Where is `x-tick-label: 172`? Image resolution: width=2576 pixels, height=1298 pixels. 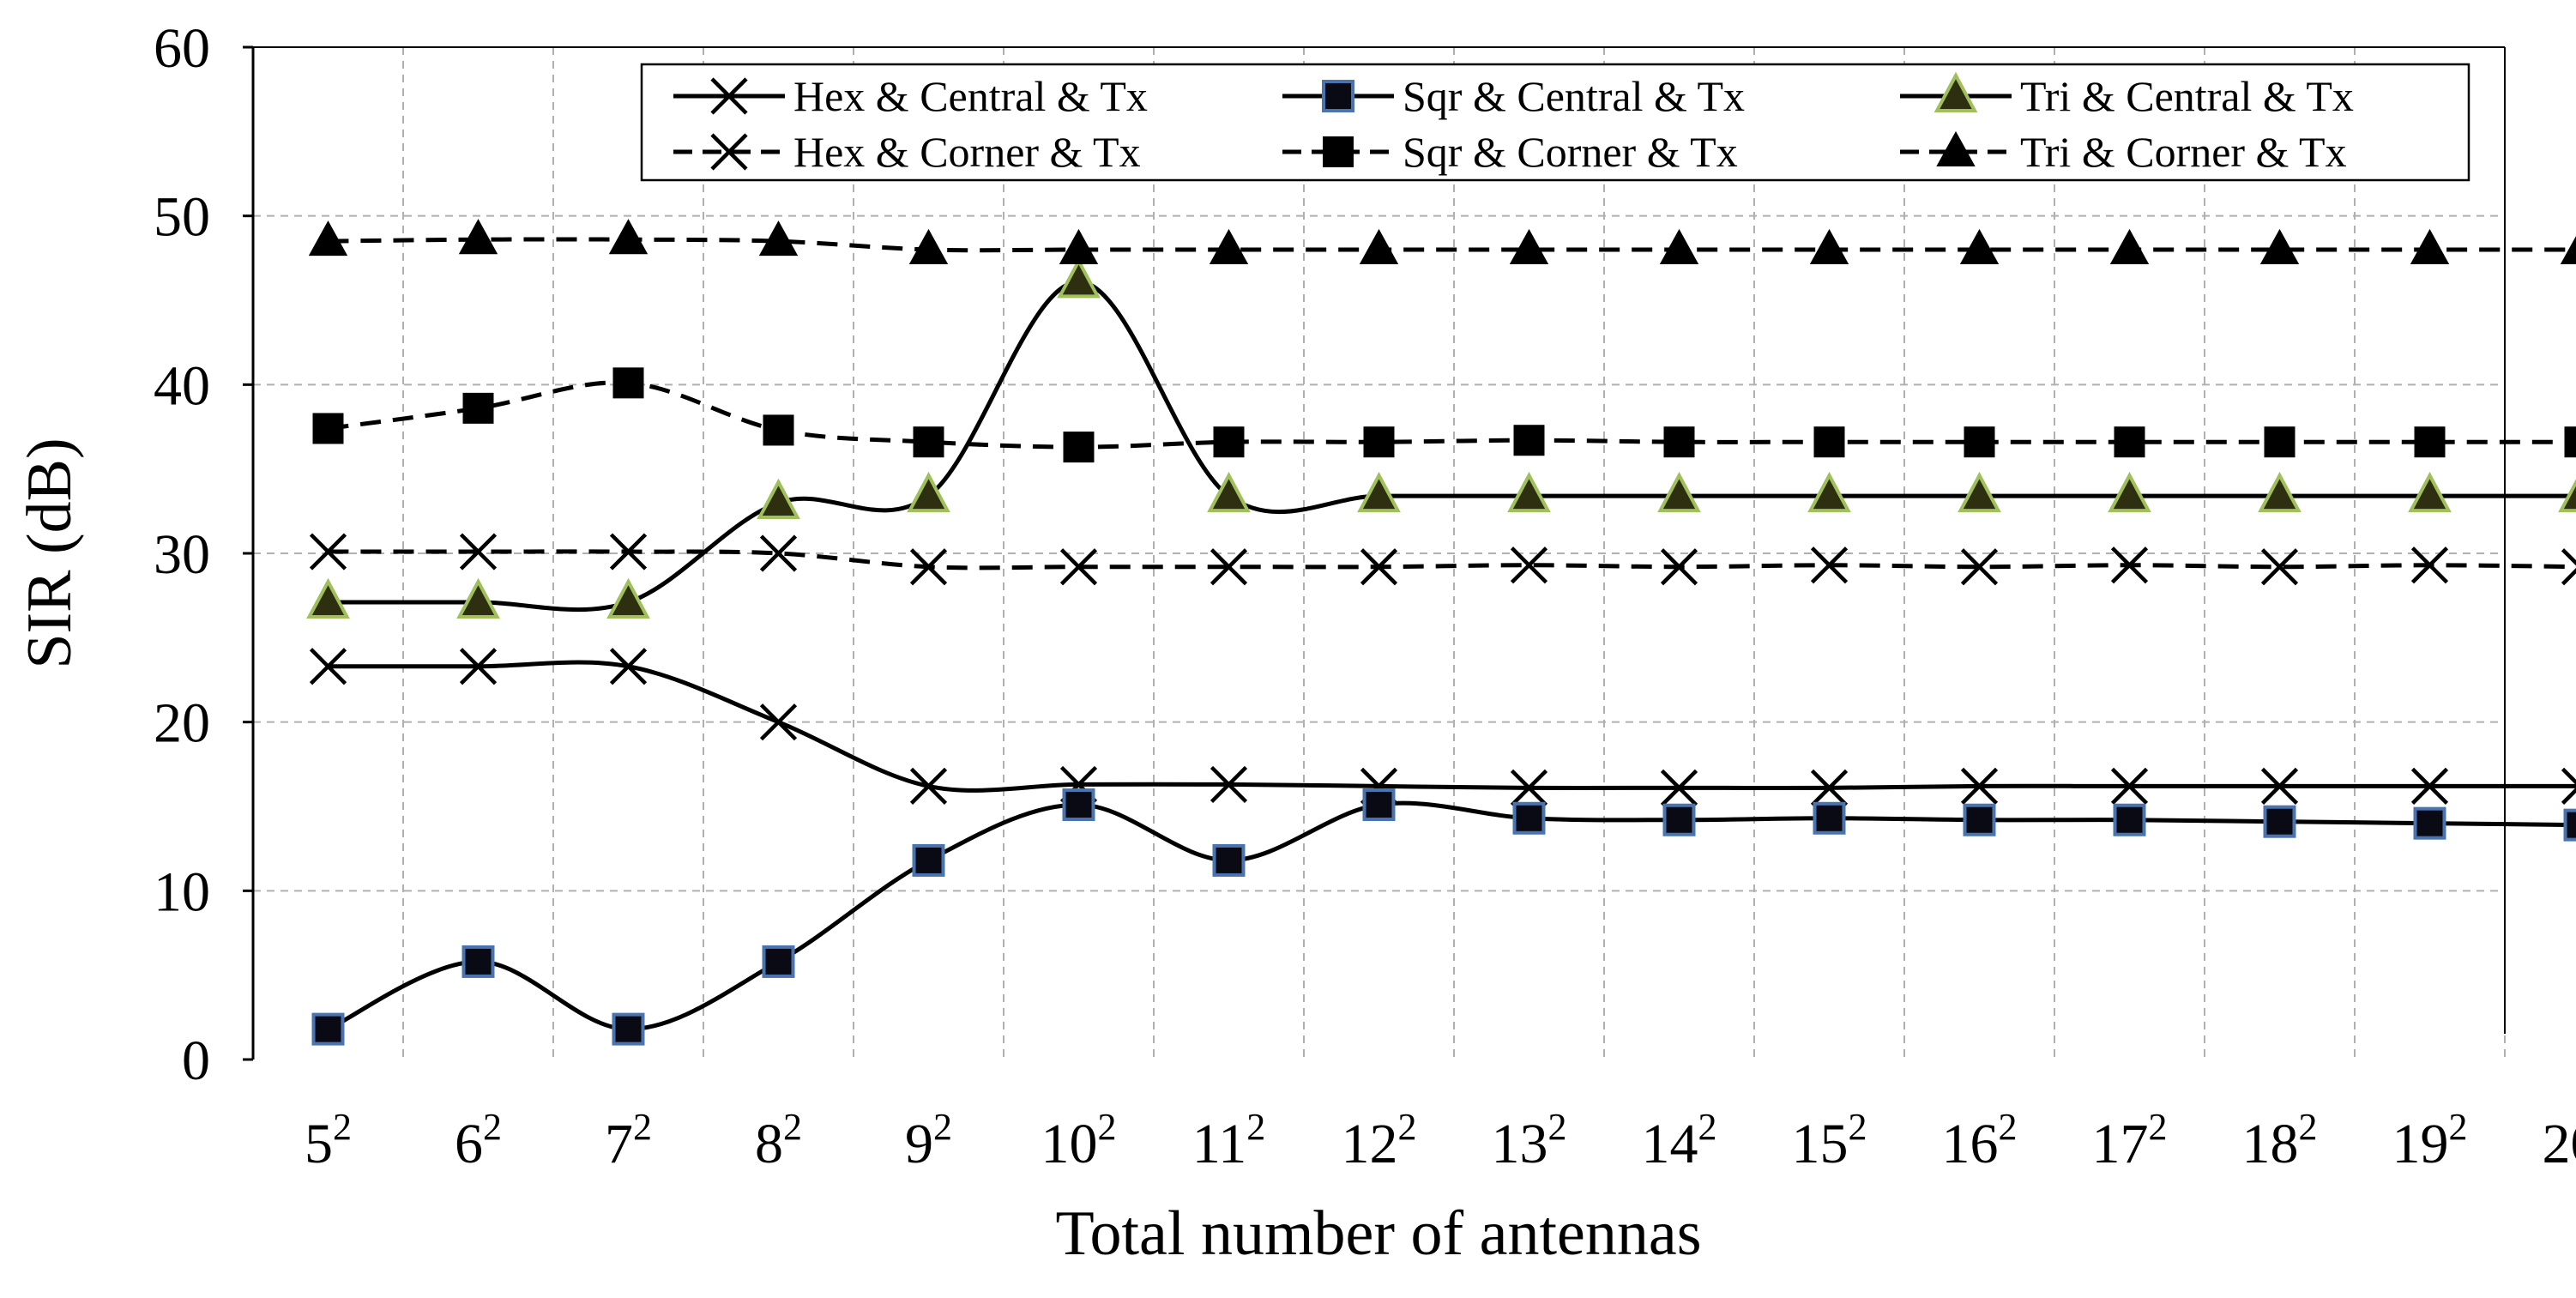
x-tick-label: 172 is located at coordinates (2130, 1140).